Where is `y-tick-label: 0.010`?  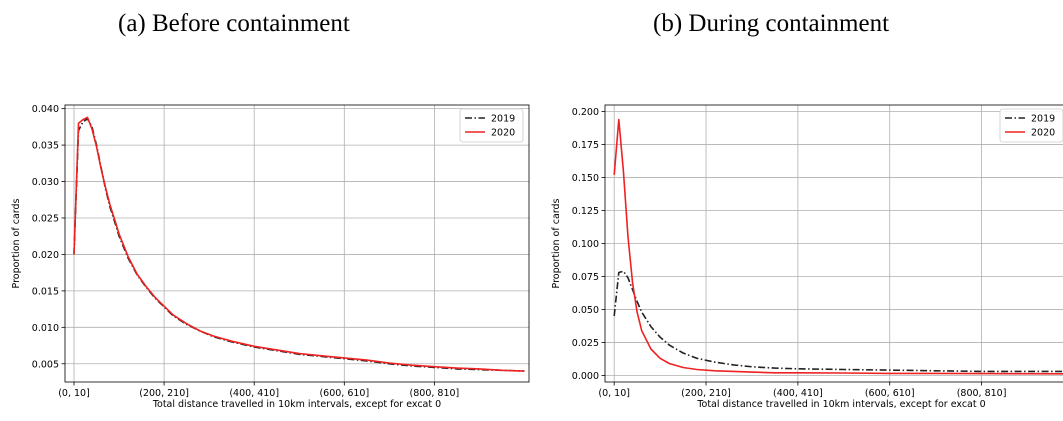
y-tick-label: 0.010 is located at coordinates (45, 328).